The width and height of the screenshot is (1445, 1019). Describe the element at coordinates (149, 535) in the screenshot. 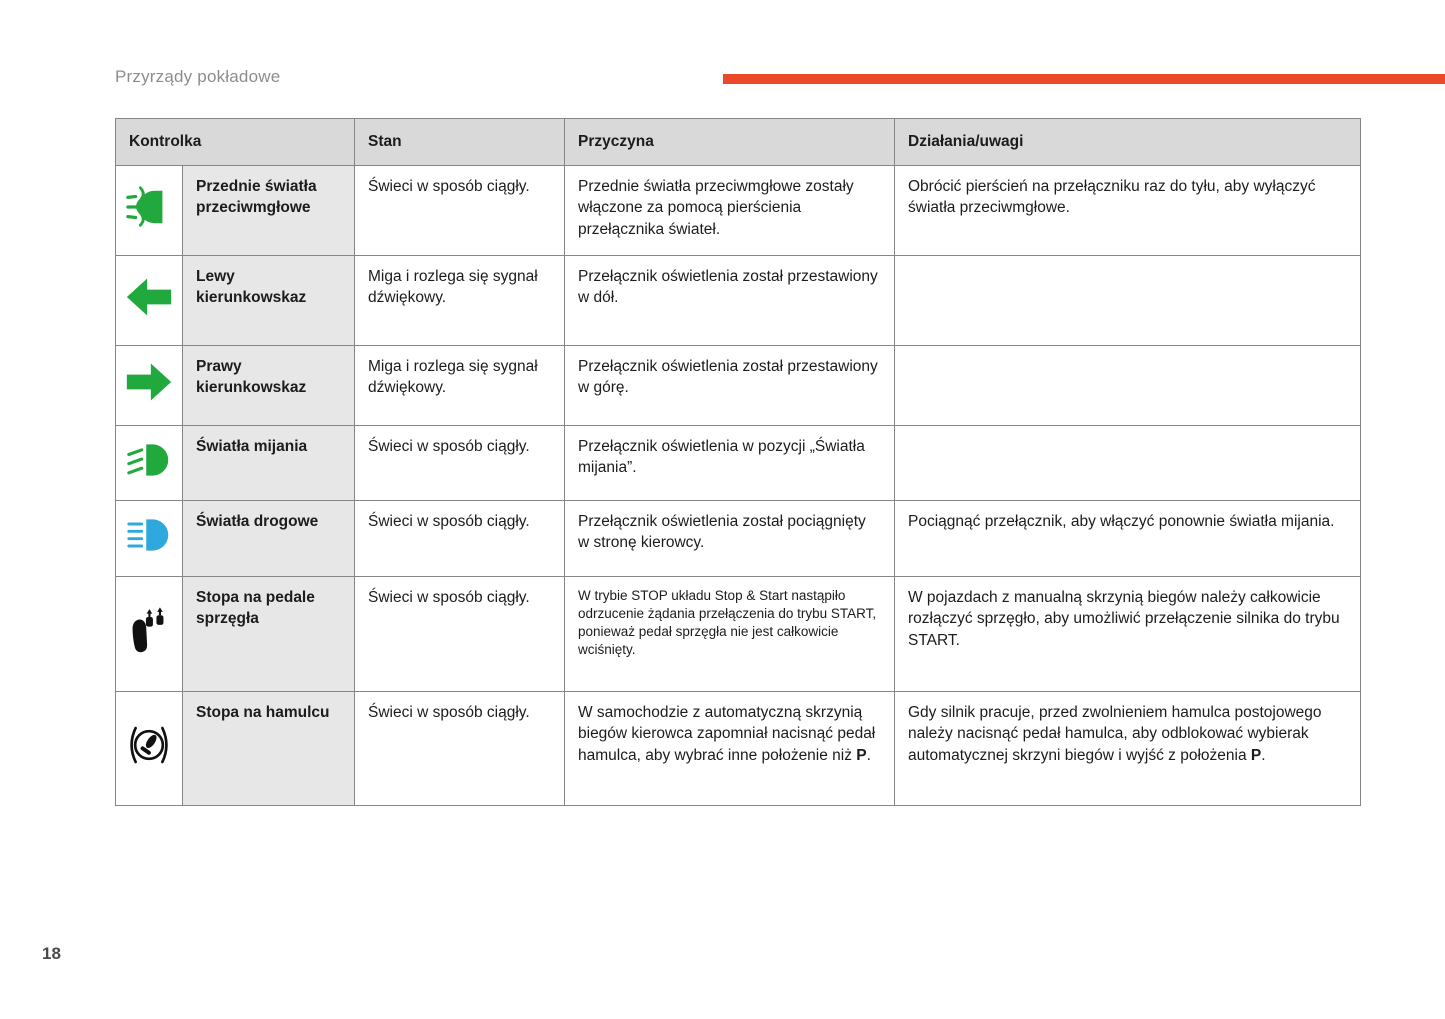

I see `high-beam-icon` at that location.